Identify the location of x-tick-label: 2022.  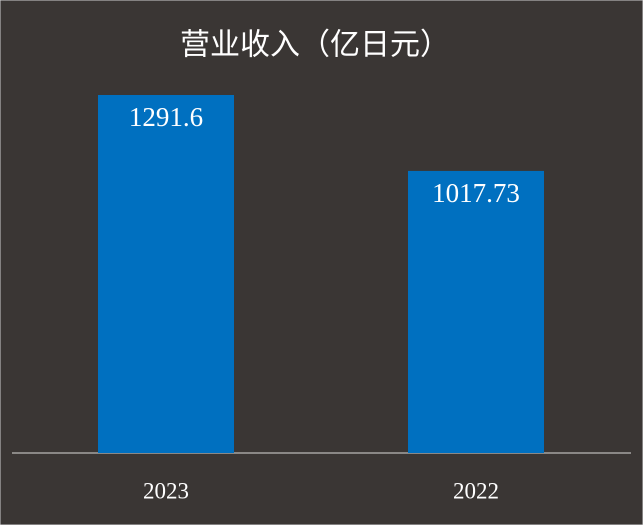
(476, 490).